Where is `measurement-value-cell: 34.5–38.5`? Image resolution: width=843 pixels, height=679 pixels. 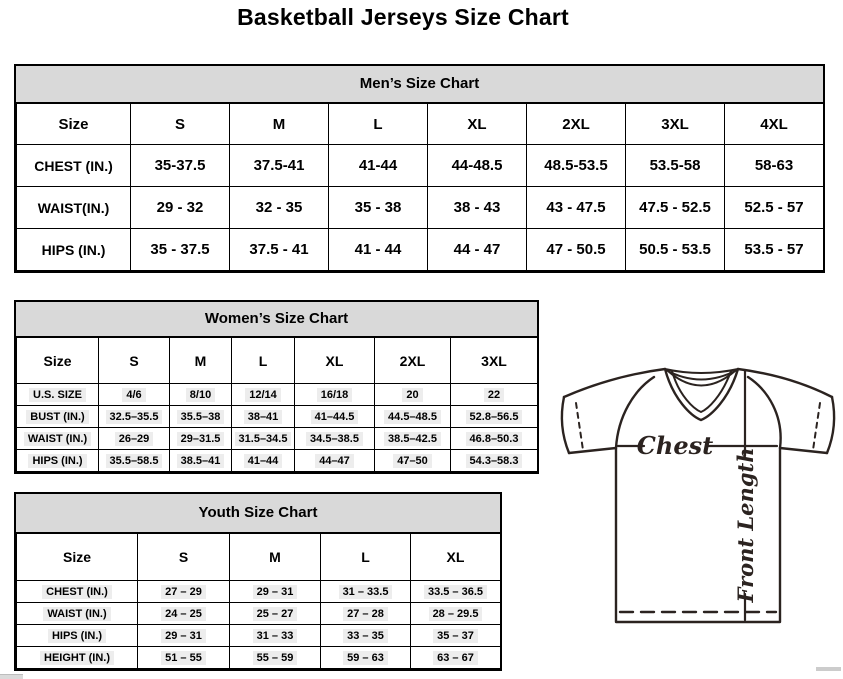 measurement-value-cell: 34.5–38.5 is located at coordinates (334, 438).